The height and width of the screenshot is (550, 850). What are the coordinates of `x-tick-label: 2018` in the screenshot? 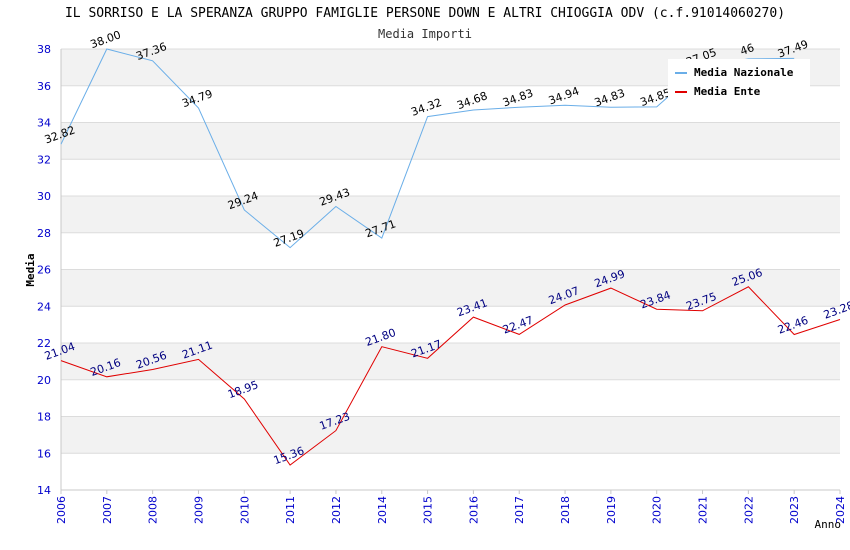 It's located at (565, 510).